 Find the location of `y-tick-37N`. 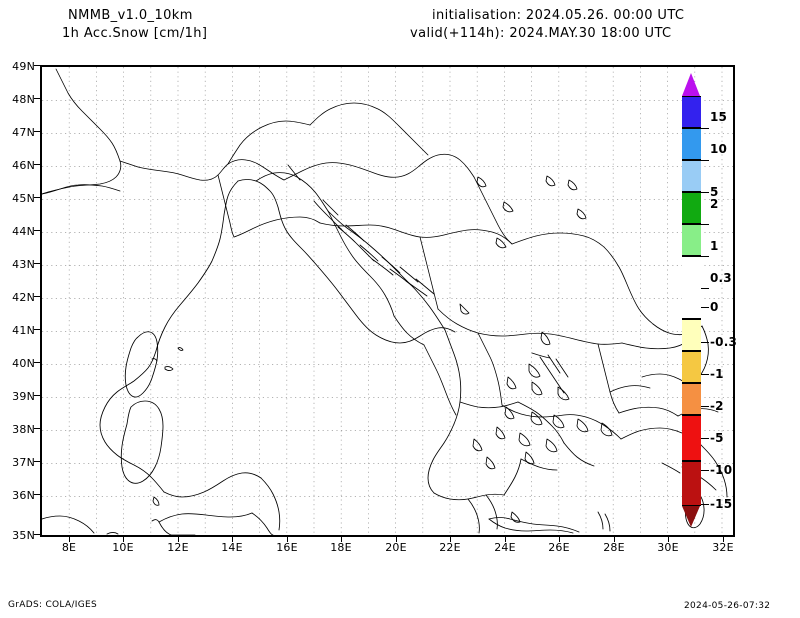

y-tick-37N is located at coordinates (37, 461).